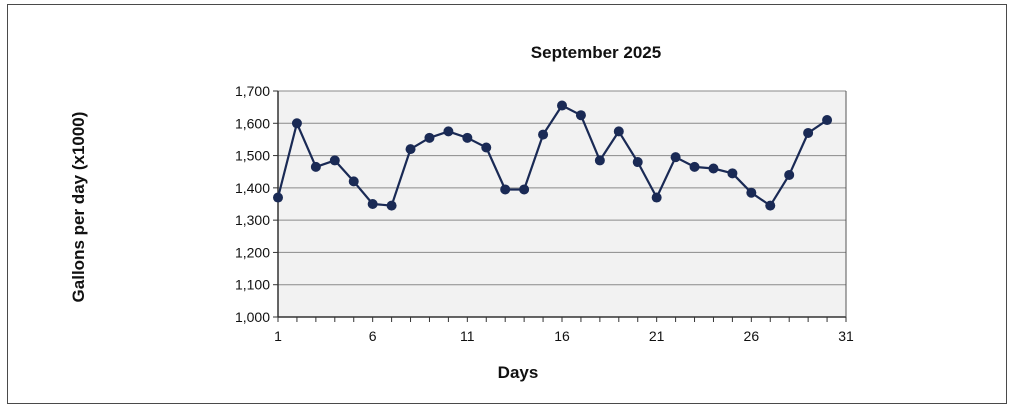 The image size is (1016, 409). Describe the element at coordinates (467, 336) in the screenshot. I see `x-tick-label: 11` at that location.